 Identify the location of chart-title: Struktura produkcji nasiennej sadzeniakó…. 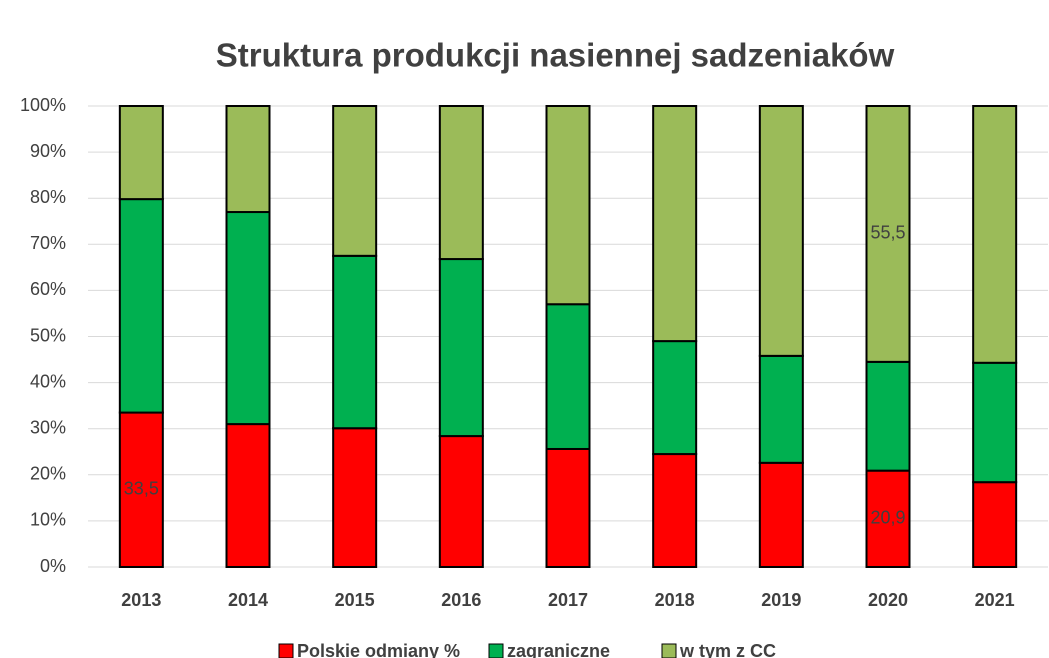
(555, 55).